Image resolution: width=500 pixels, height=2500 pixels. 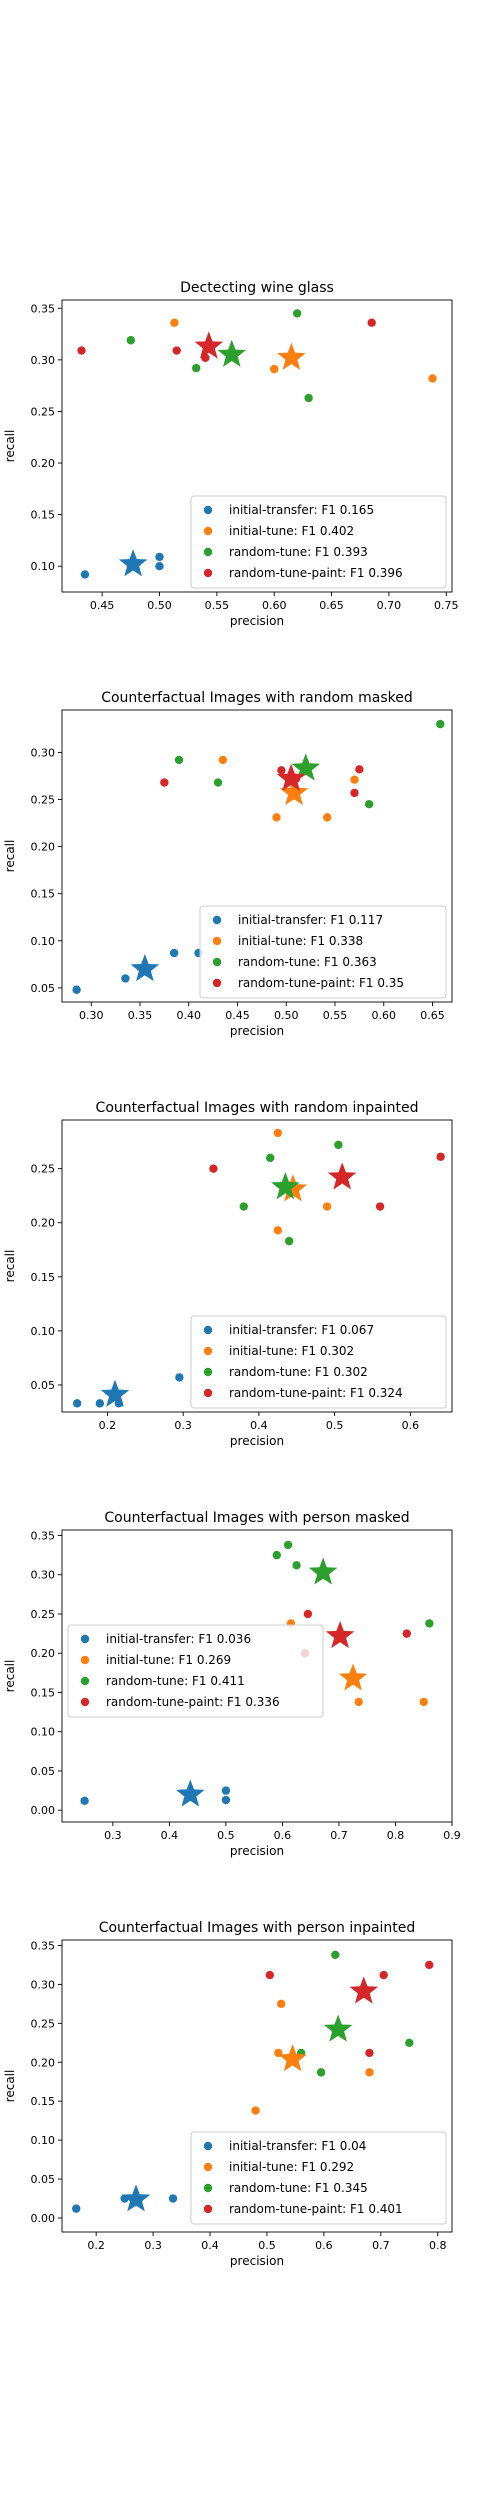 I want to click on x-tick-label: 0.4, so click(x=210, y=2245).